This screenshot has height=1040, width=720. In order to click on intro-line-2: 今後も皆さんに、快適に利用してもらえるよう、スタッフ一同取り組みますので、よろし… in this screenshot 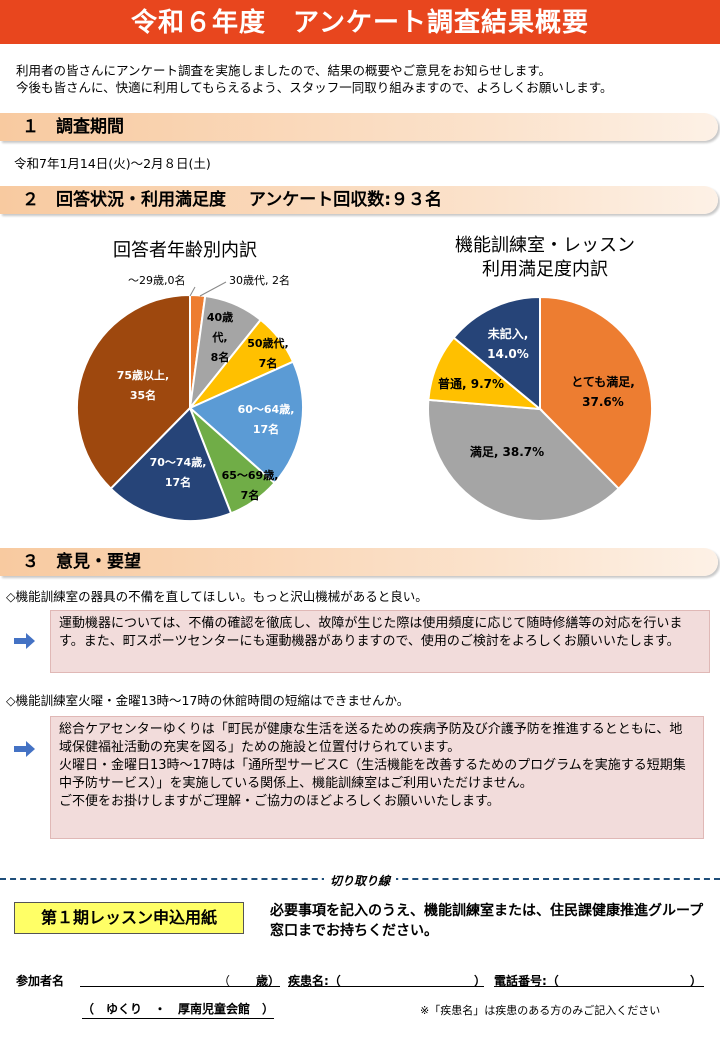, I will do `click(314, 87)`.